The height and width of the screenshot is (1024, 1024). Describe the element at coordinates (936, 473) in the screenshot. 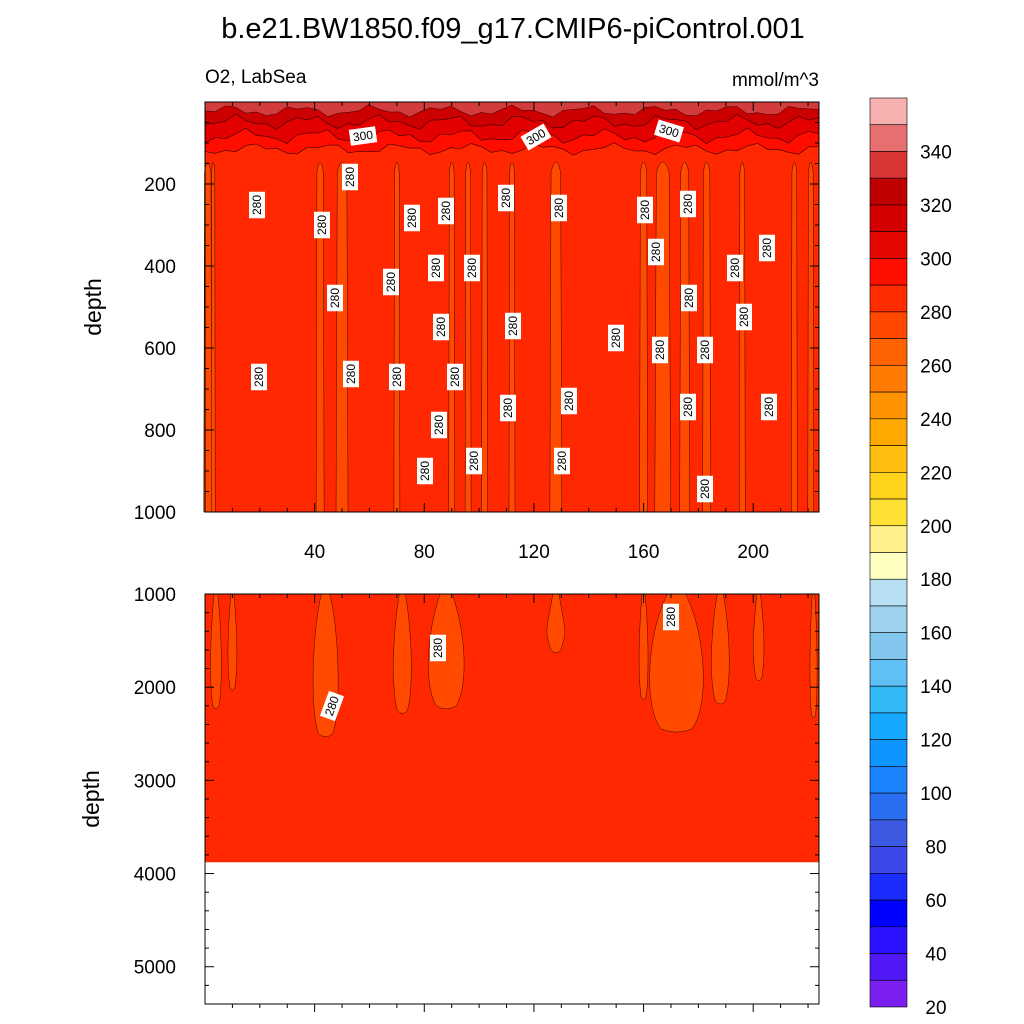

I see `colorbar-label: 220` at that location.